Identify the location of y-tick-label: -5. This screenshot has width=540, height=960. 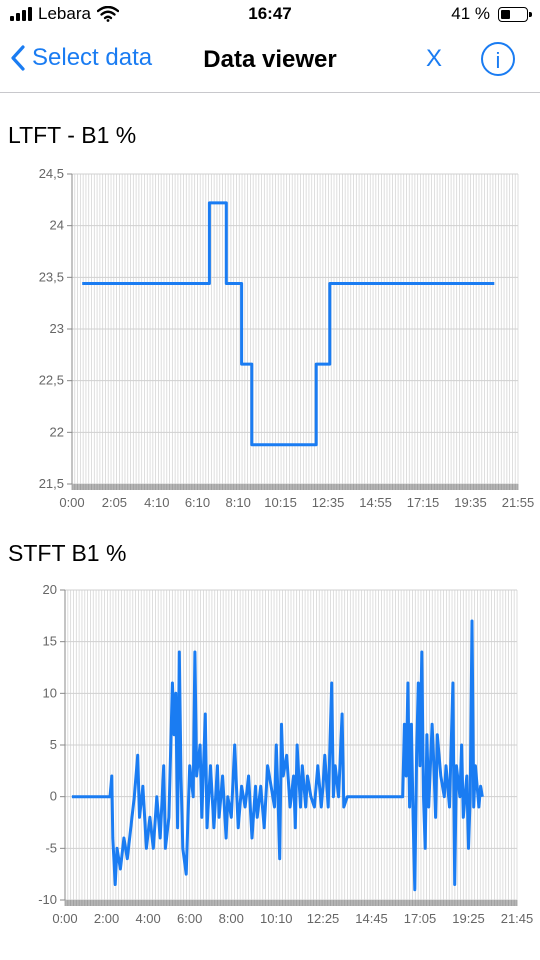
(51, 847).